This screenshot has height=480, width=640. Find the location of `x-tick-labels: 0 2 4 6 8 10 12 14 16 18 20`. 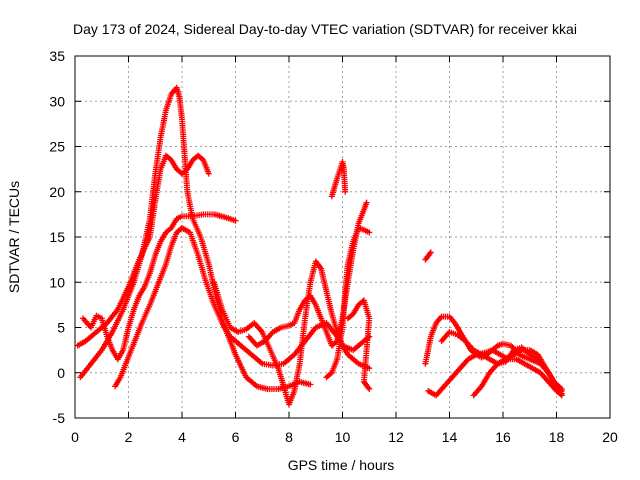

x-tick-labels: 0 2 4 6 8 10 12 14 16 18 20 is located at coordinates (344, 437).